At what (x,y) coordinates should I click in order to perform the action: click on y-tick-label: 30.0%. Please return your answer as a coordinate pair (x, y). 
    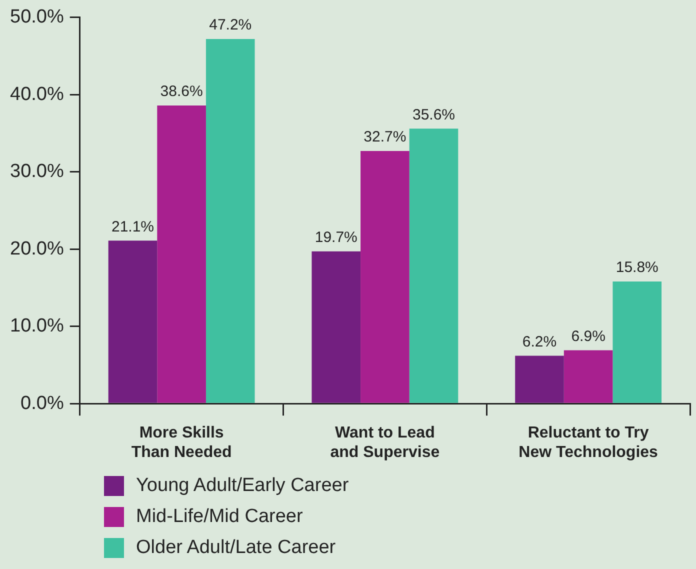
    Looking at the image, I should click on (37, 171).